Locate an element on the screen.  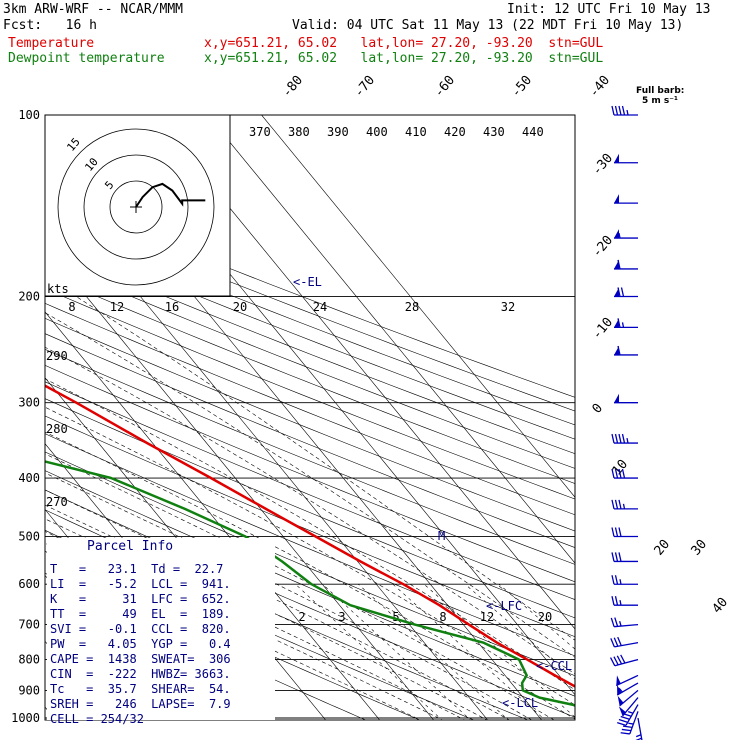
mixing-ratio-tick-label: 3 is located at coordinates (341, 617).